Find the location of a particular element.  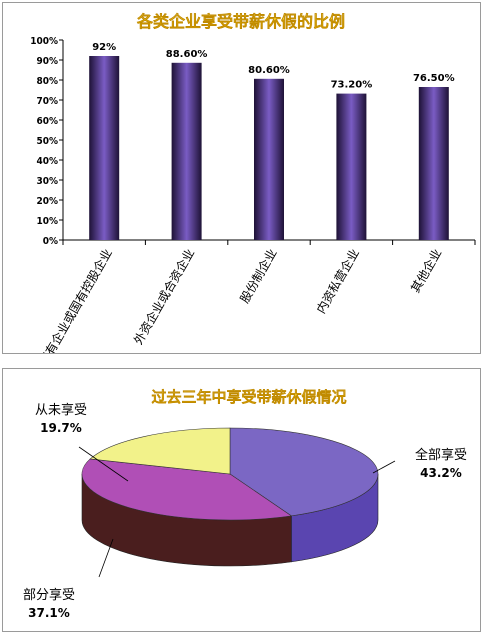

x-category-label: 内资私营企业 is located at coordinates (337, 281).